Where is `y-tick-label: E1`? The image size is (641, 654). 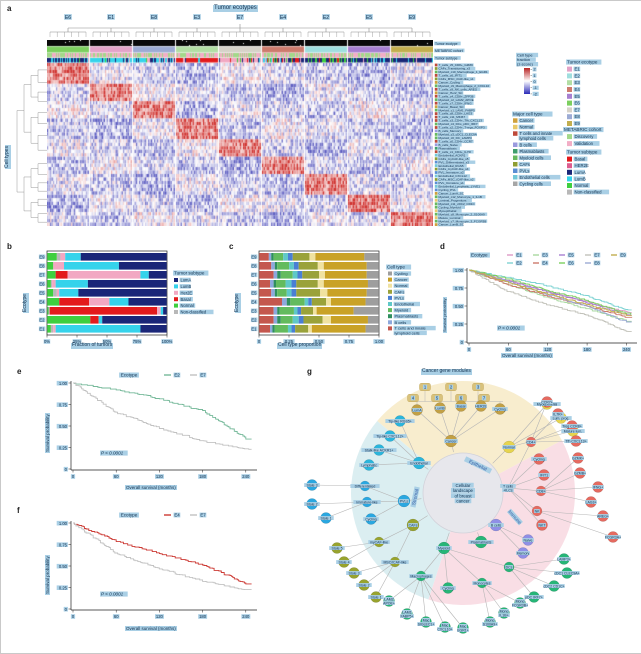 y-tick-label: E1 is located at coordinates (42, 328).